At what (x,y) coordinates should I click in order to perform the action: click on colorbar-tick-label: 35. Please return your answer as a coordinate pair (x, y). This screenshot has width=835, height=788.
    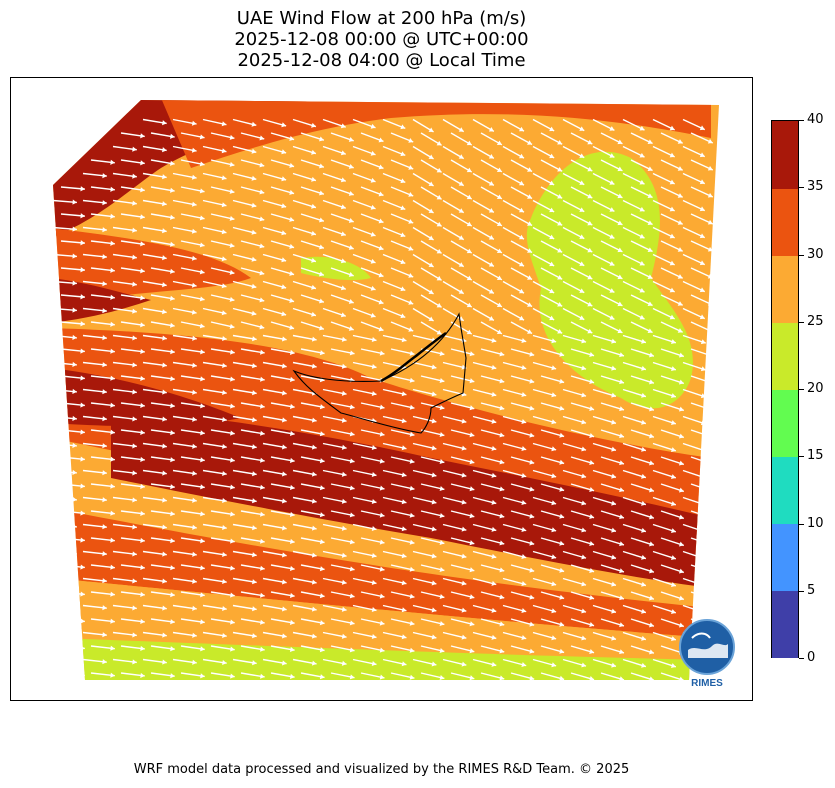
    Looking at the image, I should click on (815, 187).